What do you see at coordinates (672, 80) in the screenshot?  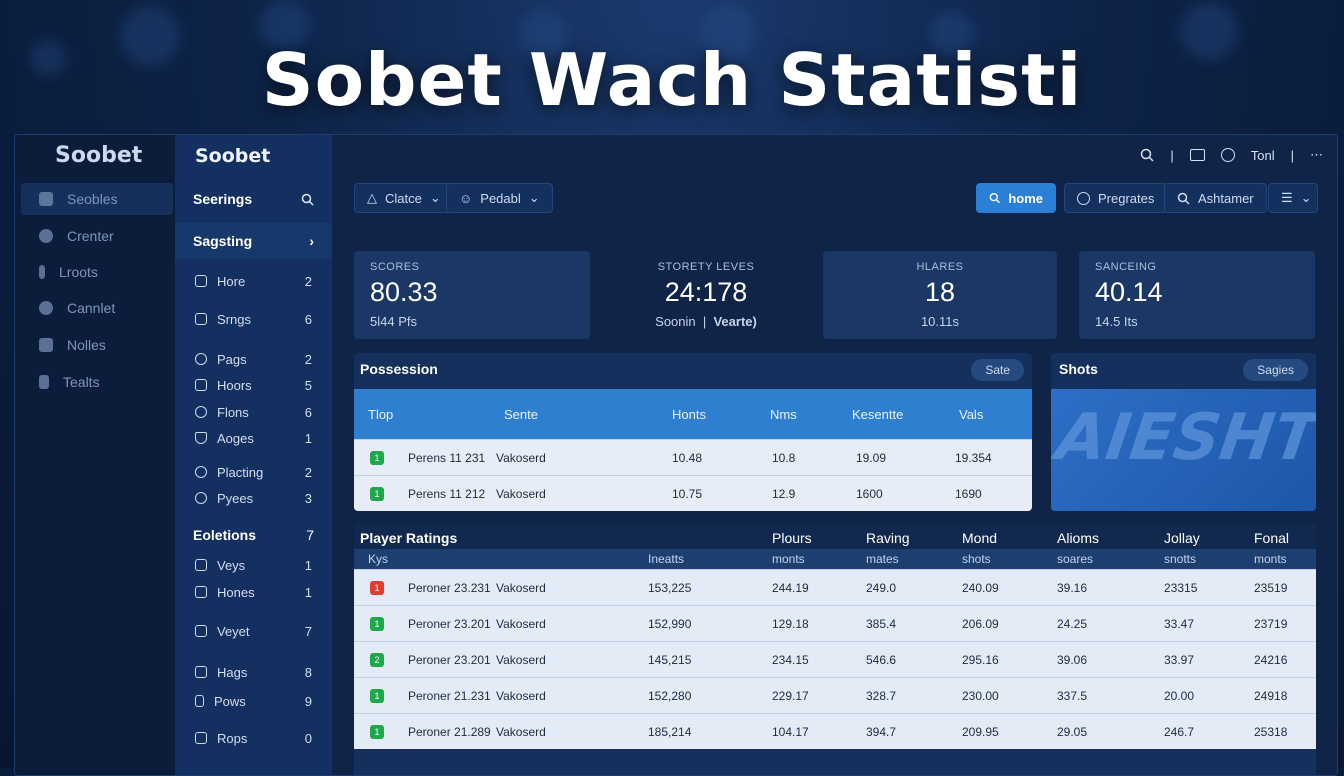 I see `hero-title: Sobet Wach Statisti` at bounding box center [672, 80].